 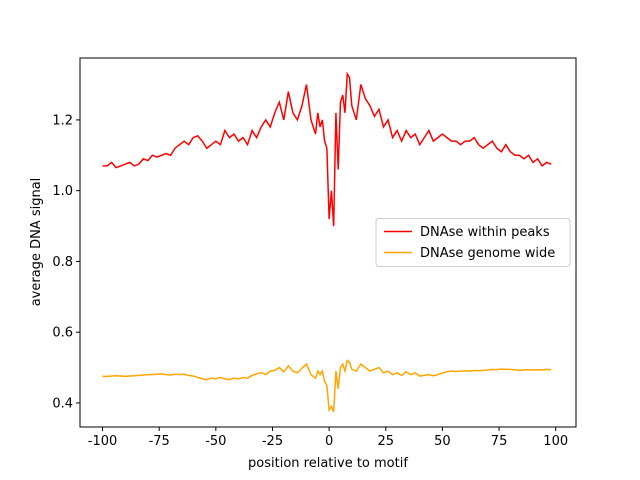 What do you see at coordinates (499, 441) in the screenshot?
I see `x-tick-label: 75` at bounding box center [499, 441].